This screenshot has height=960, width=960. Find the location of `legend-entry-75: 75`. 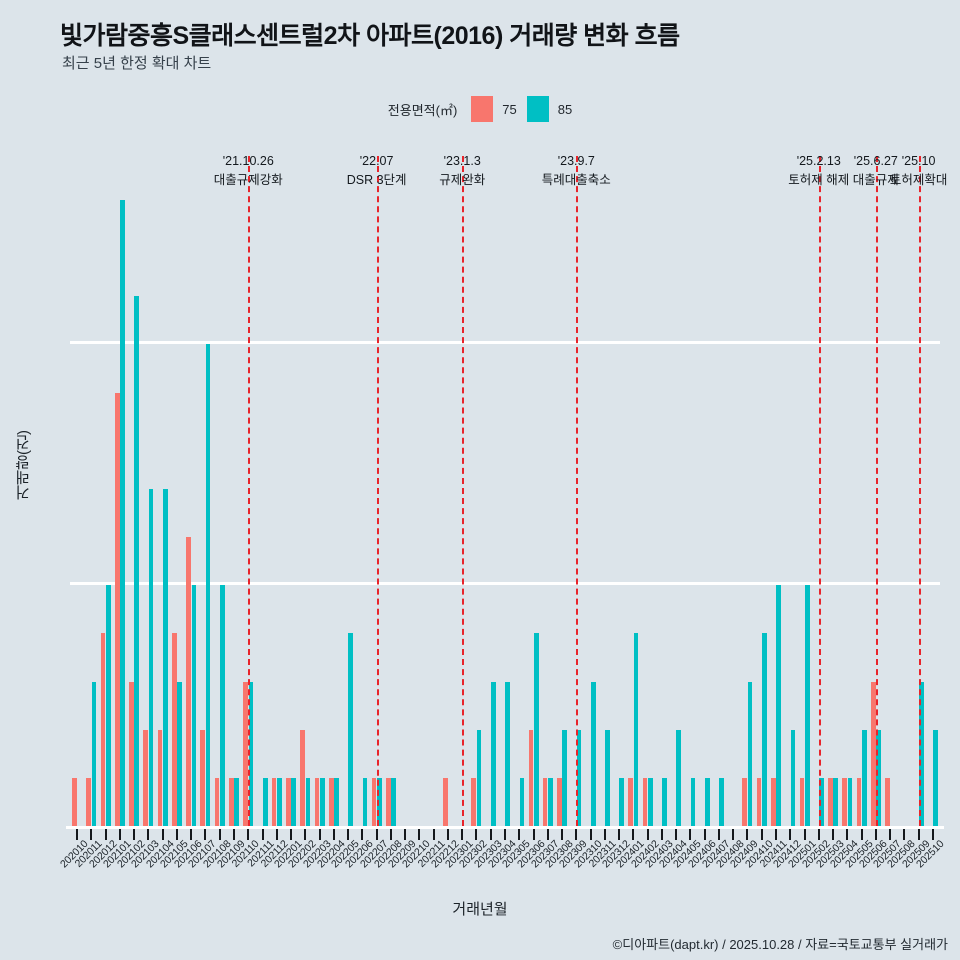

legend-entry-75: 75 is located at coordinates (494, 109).